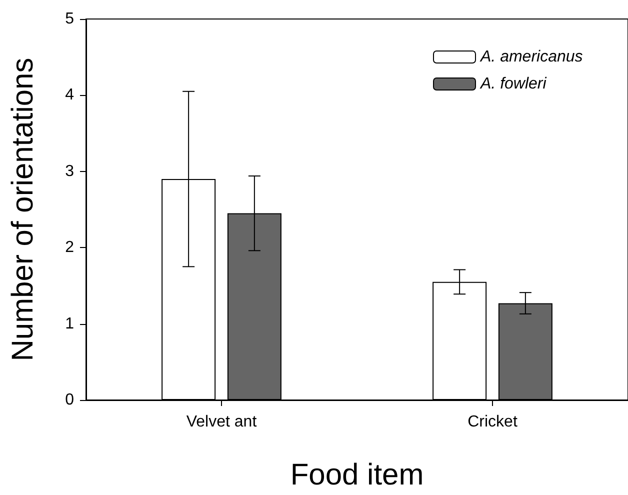 This screenshot has width=628, height=495. I want to click on x-axis-title: Food item, so click(357, 475).